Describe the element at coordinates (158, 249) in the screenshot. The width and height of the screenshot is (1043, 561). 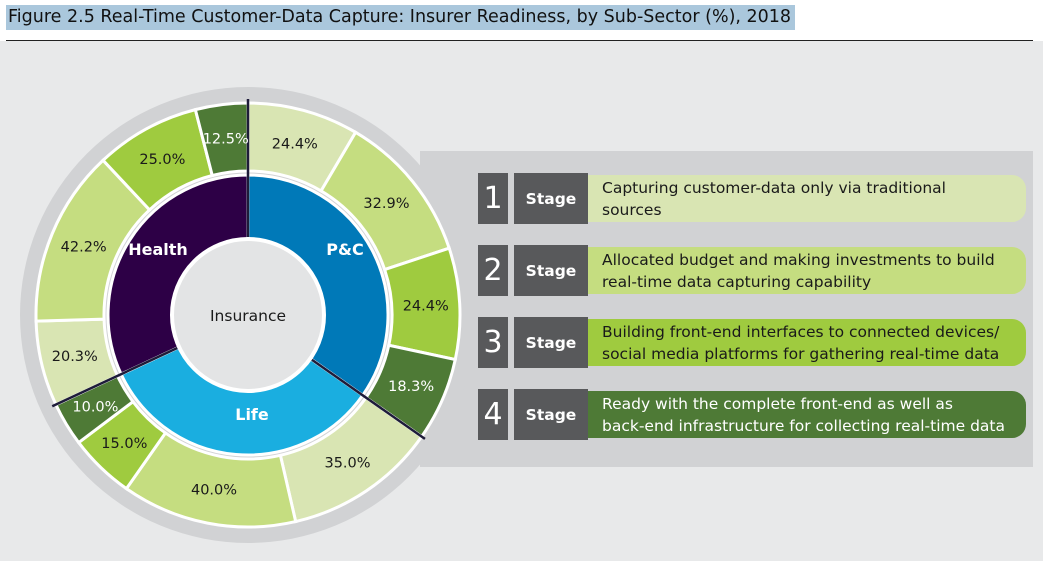
I see `sector-label: Health` at that location.